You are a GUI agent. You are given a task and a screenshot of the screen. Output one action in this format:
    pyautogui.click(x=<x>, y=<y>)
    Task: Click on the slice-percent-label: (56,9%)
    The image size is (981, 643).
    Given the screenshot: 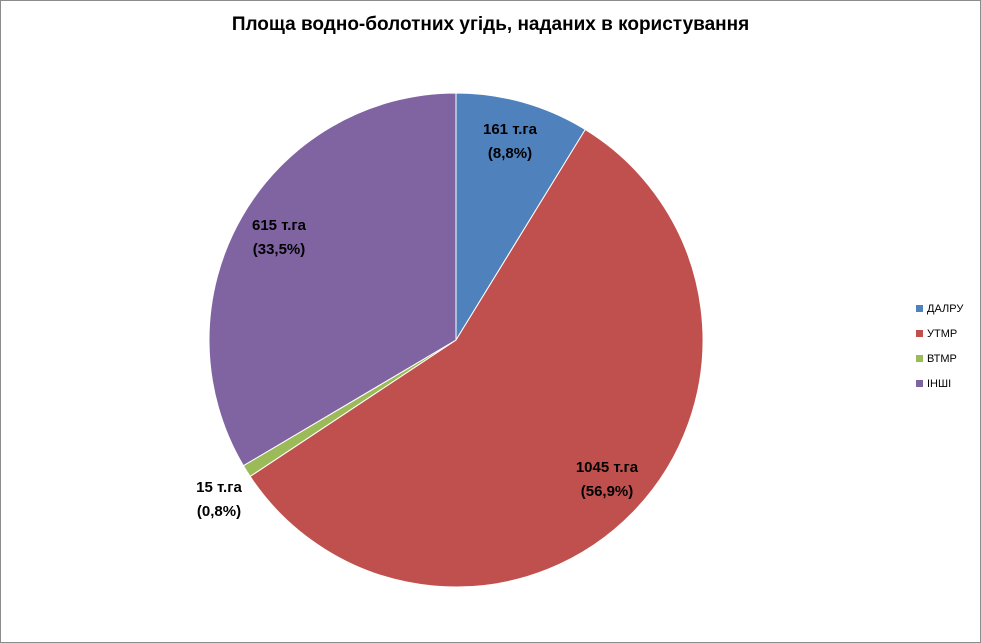 What is the action you would take?
    pyautogui.click(x=607, y=491)
    